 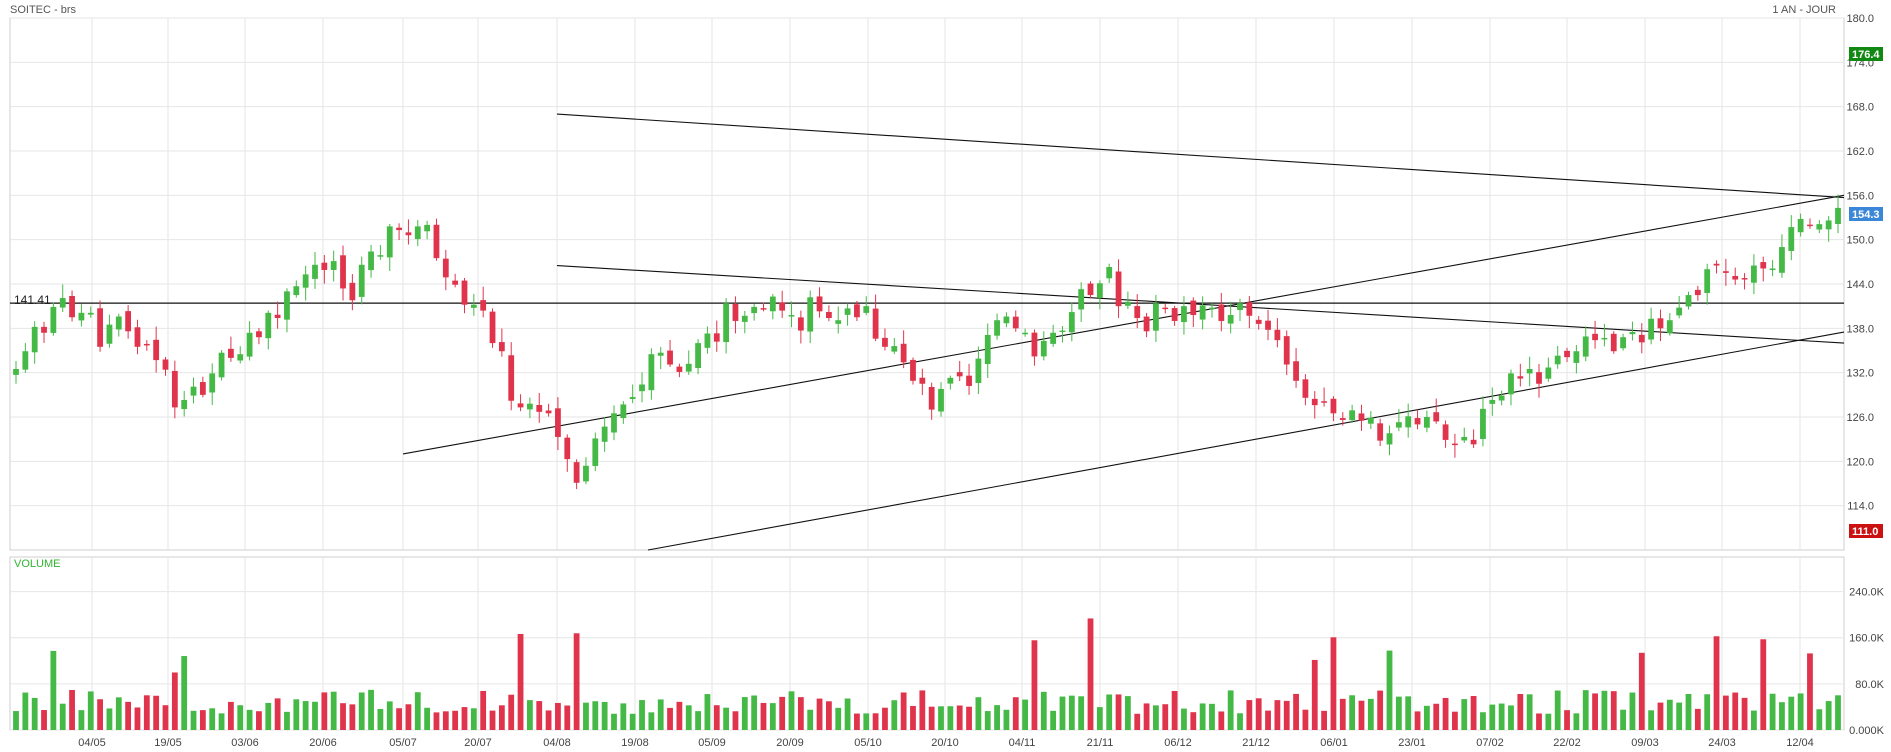 I want to click on date-tick-label: 20/06, so click(x=323, y=743).